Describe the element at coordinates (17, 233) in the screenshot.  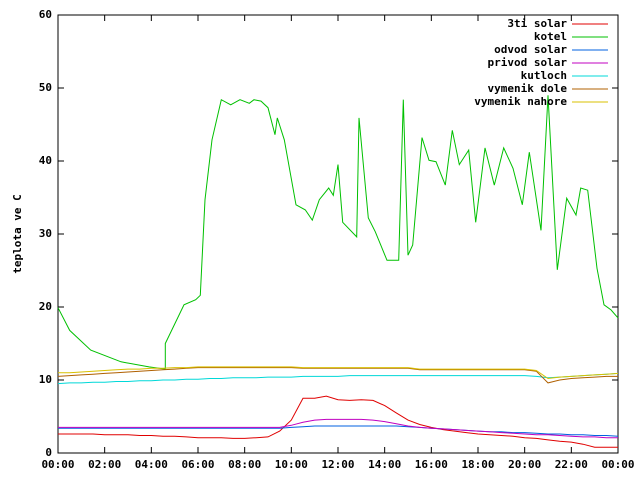
I see `y-axis-label: teplota ve C` at that location.